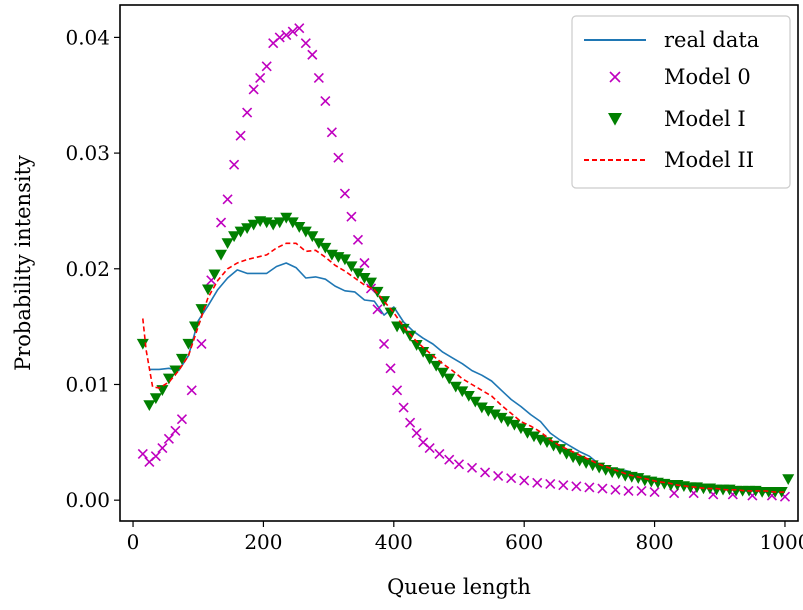 Image resolution: width=803 pixels, height=610 pixels. I want to click on x-tick-label: 200, so click(263, 542).